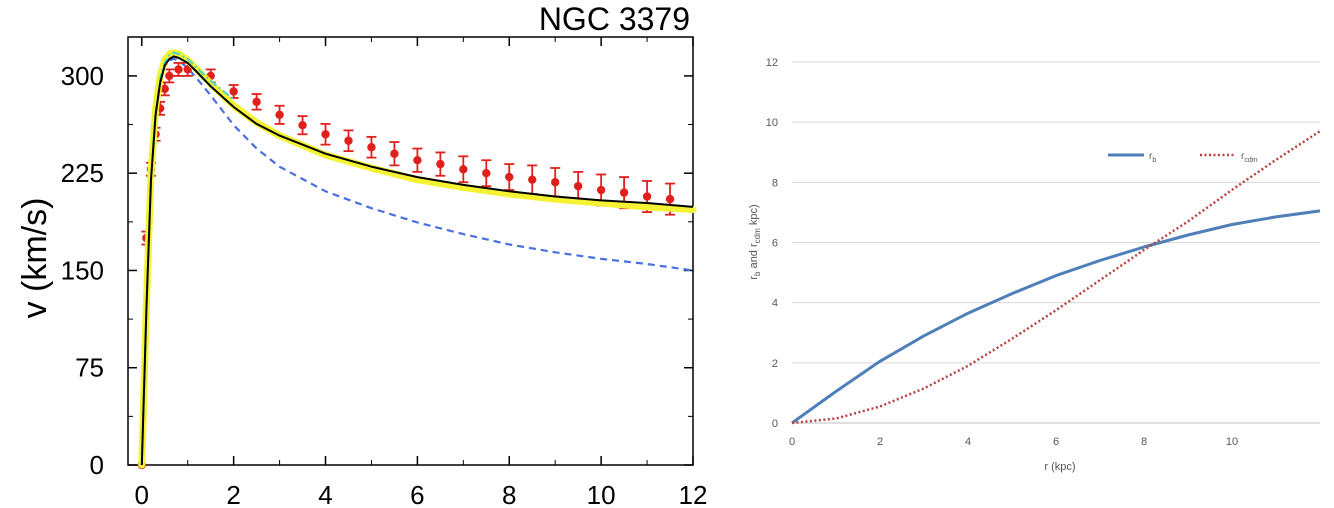 The height and width of the screenshot is (508, 1334). What do you see at coordinates (775, 183) in the screenshot?
I see `y-tick-label: 8` at bounding box center [775, 183].